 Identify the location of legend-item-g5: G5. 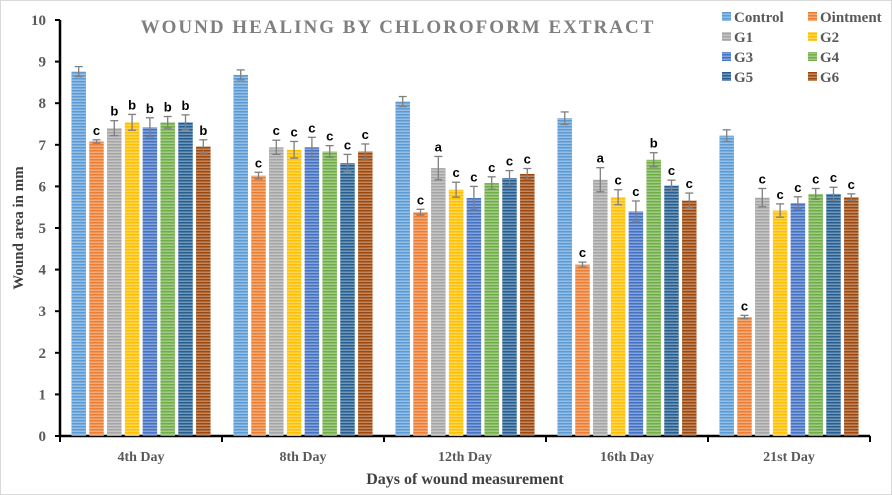
(737, 78).